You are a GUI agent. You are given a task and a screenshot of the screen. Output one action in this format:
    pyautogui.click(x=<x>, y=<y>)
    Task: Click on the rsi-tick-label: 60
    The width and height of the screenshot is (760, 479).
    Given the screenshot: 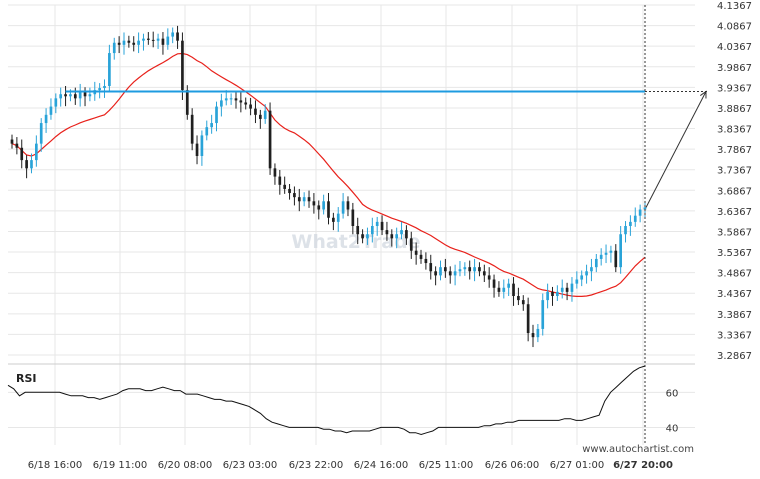 What is the action you would take?
    pyautogui.click(x=672, y=393)
    